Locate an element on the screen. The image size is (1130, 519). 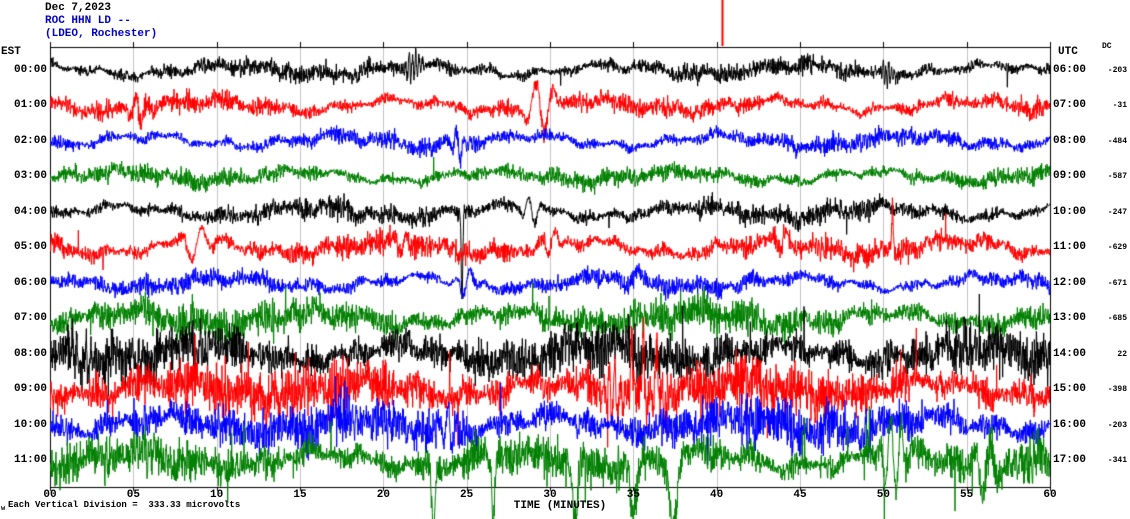
est-hour-label: 01:00 is located at coordinates (30, 105).